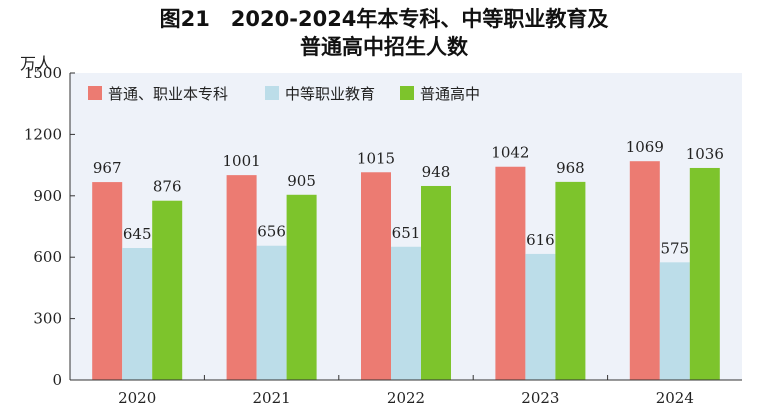  What do you see at coordinates (376, 158) in the screenshot?
I see `data-label-2022-series-0: 1015` at bounding box center [376, 158].